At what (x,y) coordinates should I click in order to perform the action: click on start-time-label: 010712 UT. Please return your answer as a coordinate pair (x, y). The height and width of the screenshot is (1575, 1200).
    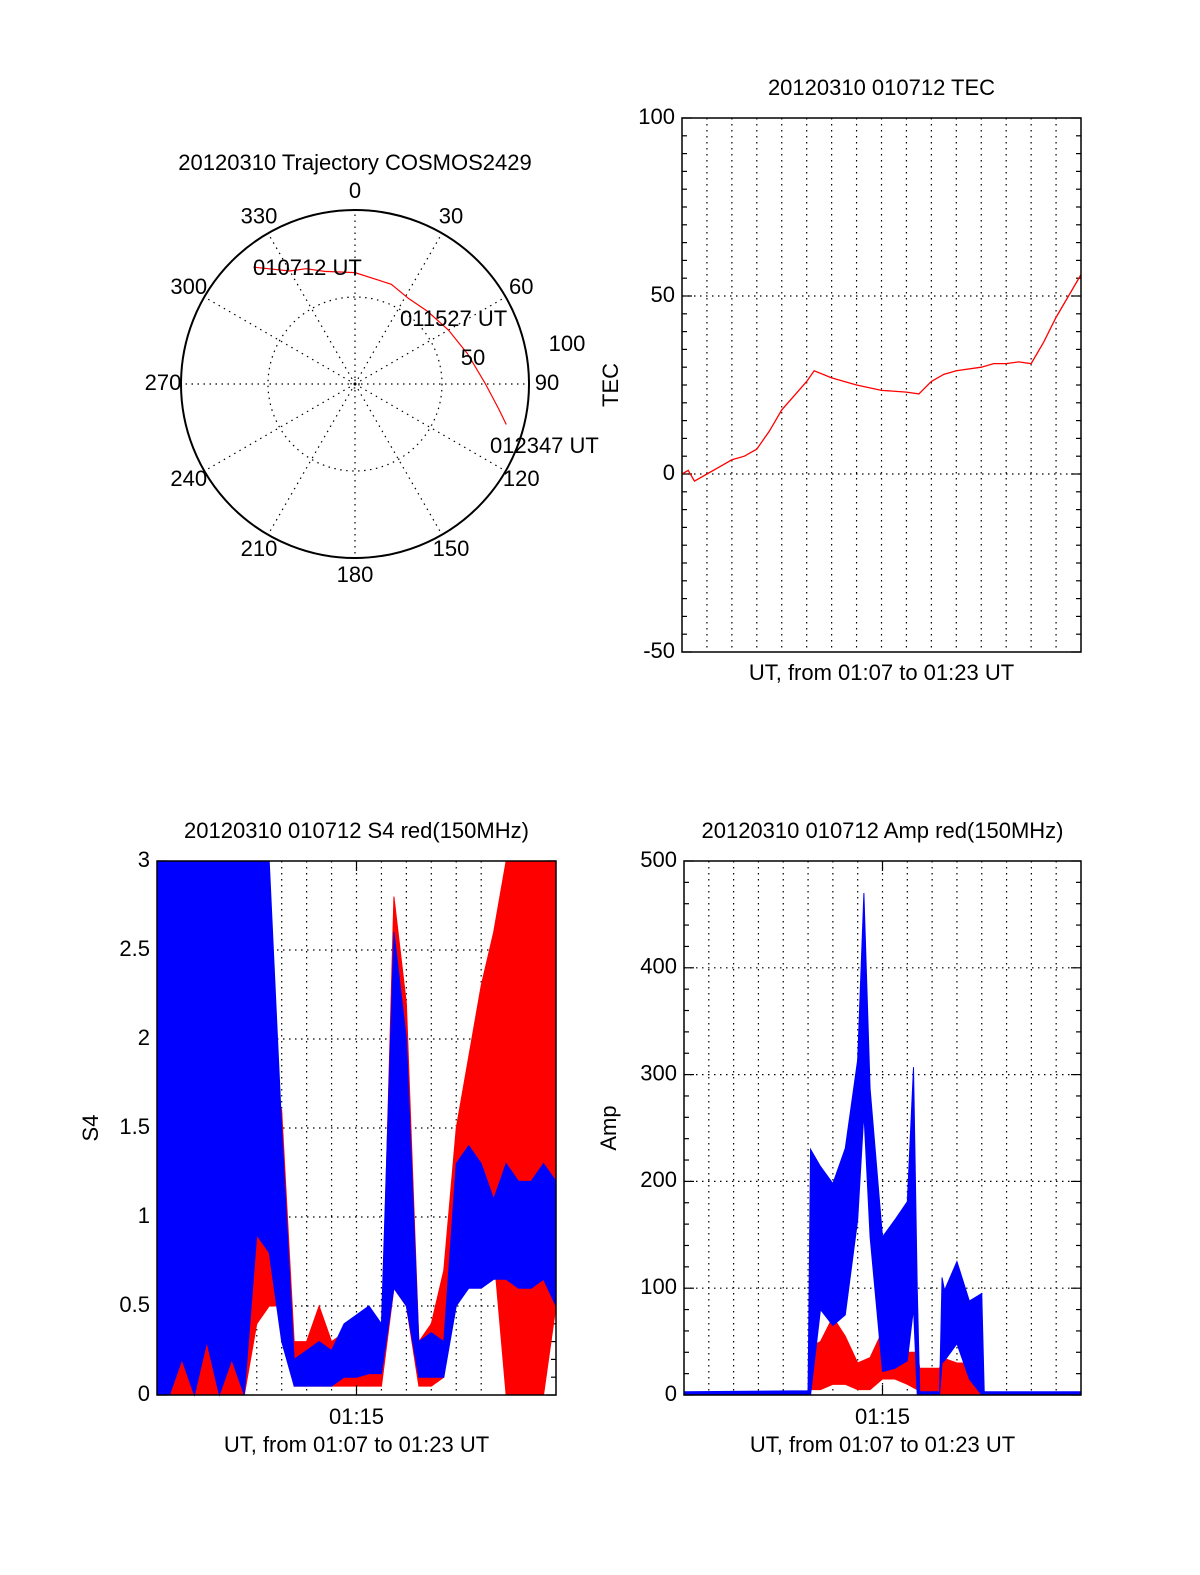
    Looking at the image, I should click on (307, 267).